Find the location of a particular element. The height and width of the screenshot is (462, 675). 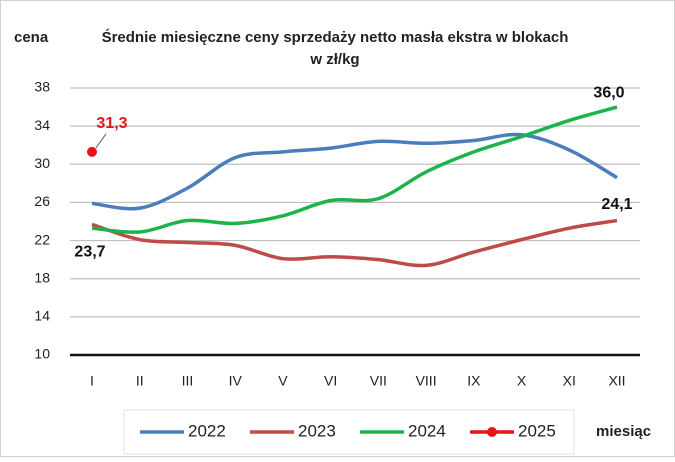

y-tick-label: 34 is located at coordinates (42, 125).